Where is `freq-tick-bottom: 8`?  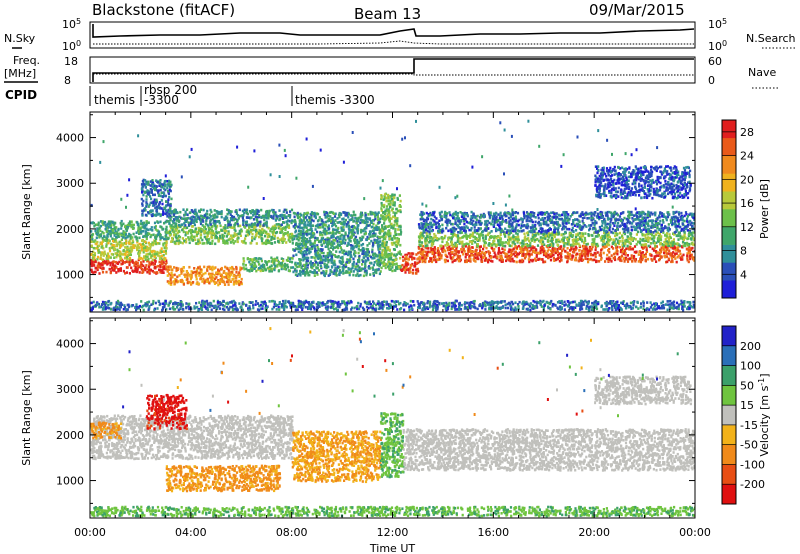 freq-tick-bottom: 8 is located at coordinates (67, 80).